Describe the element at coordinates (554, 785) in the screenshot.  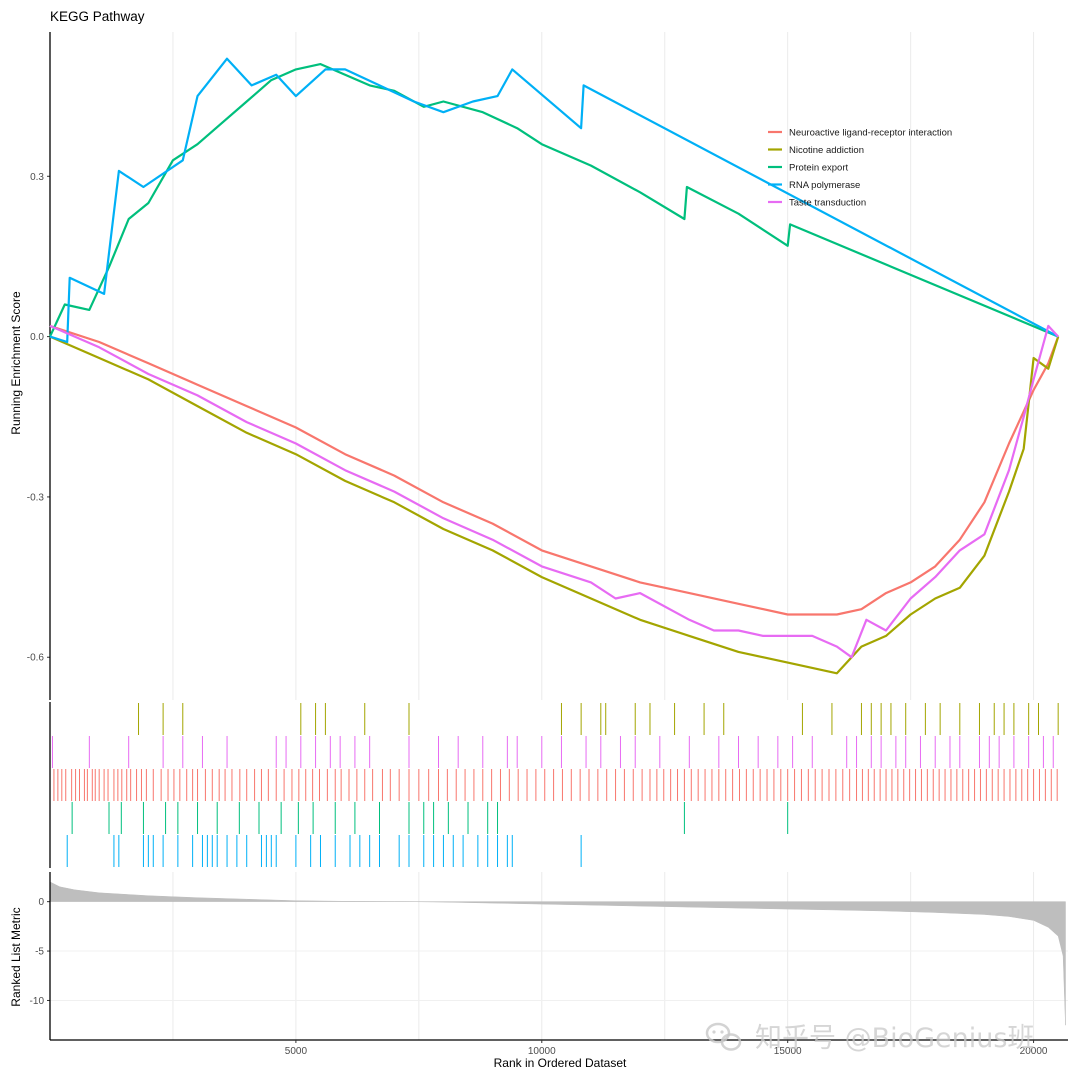
I see `gene-hits-panel` at that location.